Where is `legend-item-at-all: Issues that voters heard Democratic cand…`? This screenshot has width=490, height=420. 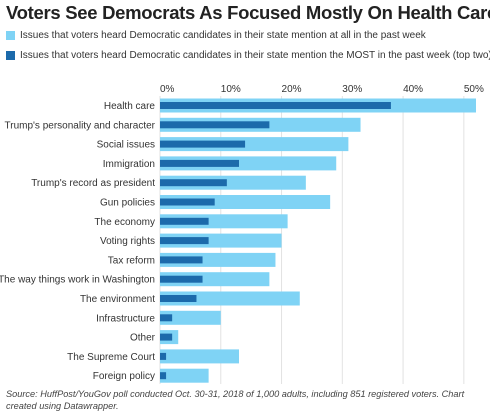 legend-item-at-all: Issues that voters heard Democratic cand… is located at coordinates (216, 35).